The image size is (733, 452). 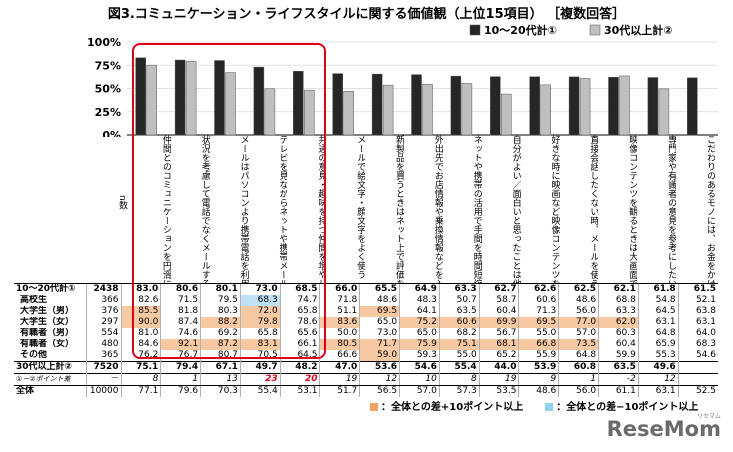 What do you see at coordinates (520, 30) in the screenshot?
I see `legend-label-1: 10～20代計①` at bounding box center [520, 30].